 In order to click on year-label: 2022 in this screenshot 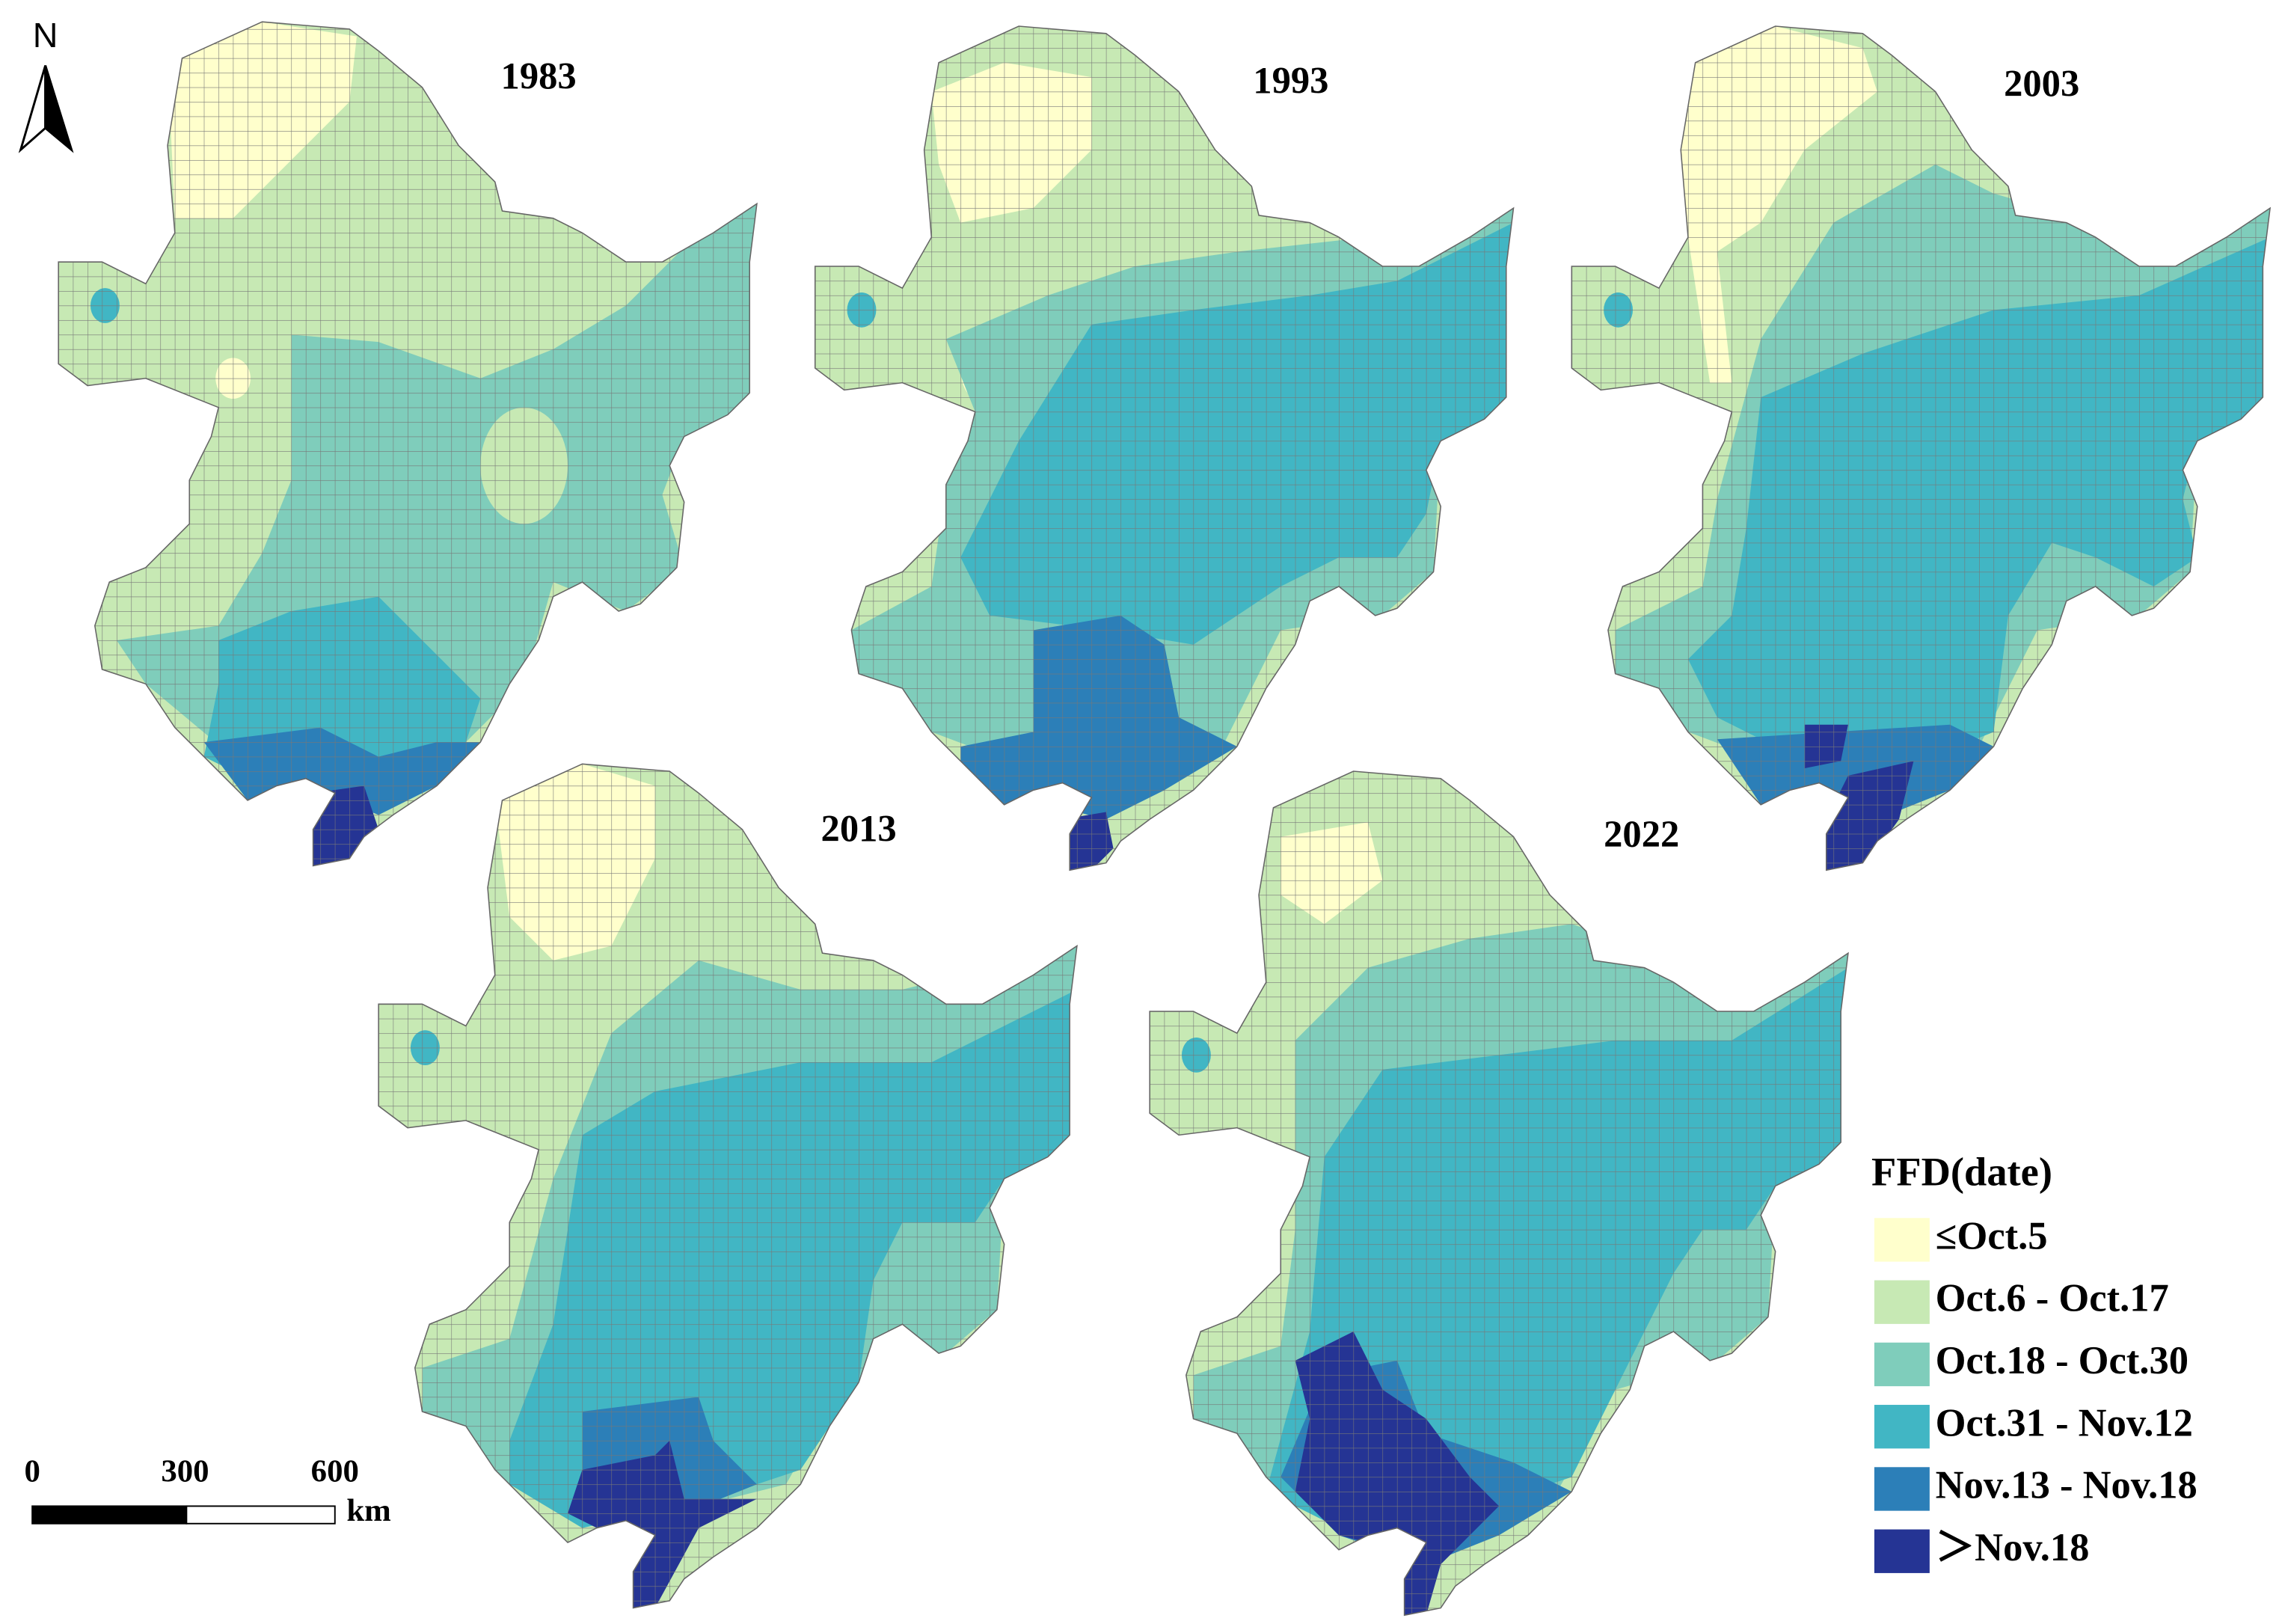, I will do `click(1642, 834)`.